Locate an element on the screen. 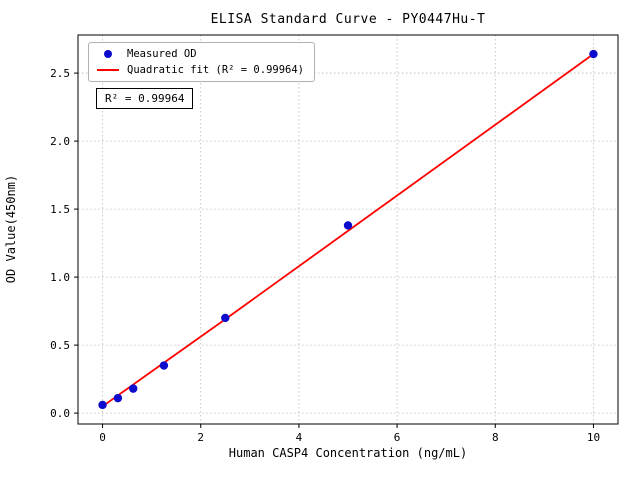 Image resolution: width=640 pixels, height=480 pixels. measured-od-marker-icon is located at coordinates (108, 54).